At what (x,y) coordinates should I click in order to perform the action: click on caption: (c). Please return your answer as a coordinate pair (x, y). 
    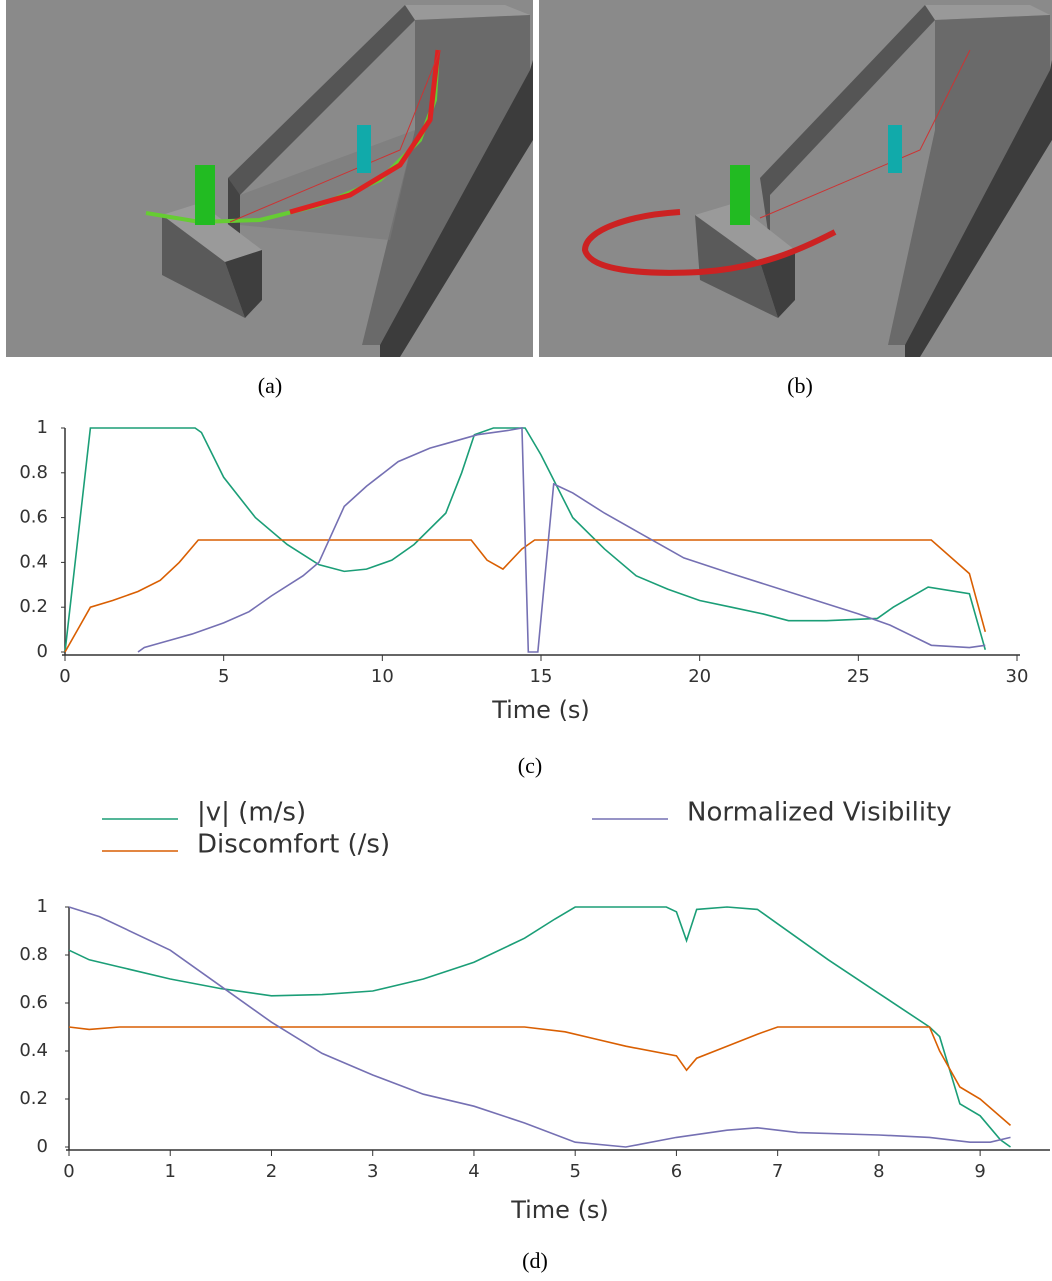
    Looking at the image, I should click on (530, 765).